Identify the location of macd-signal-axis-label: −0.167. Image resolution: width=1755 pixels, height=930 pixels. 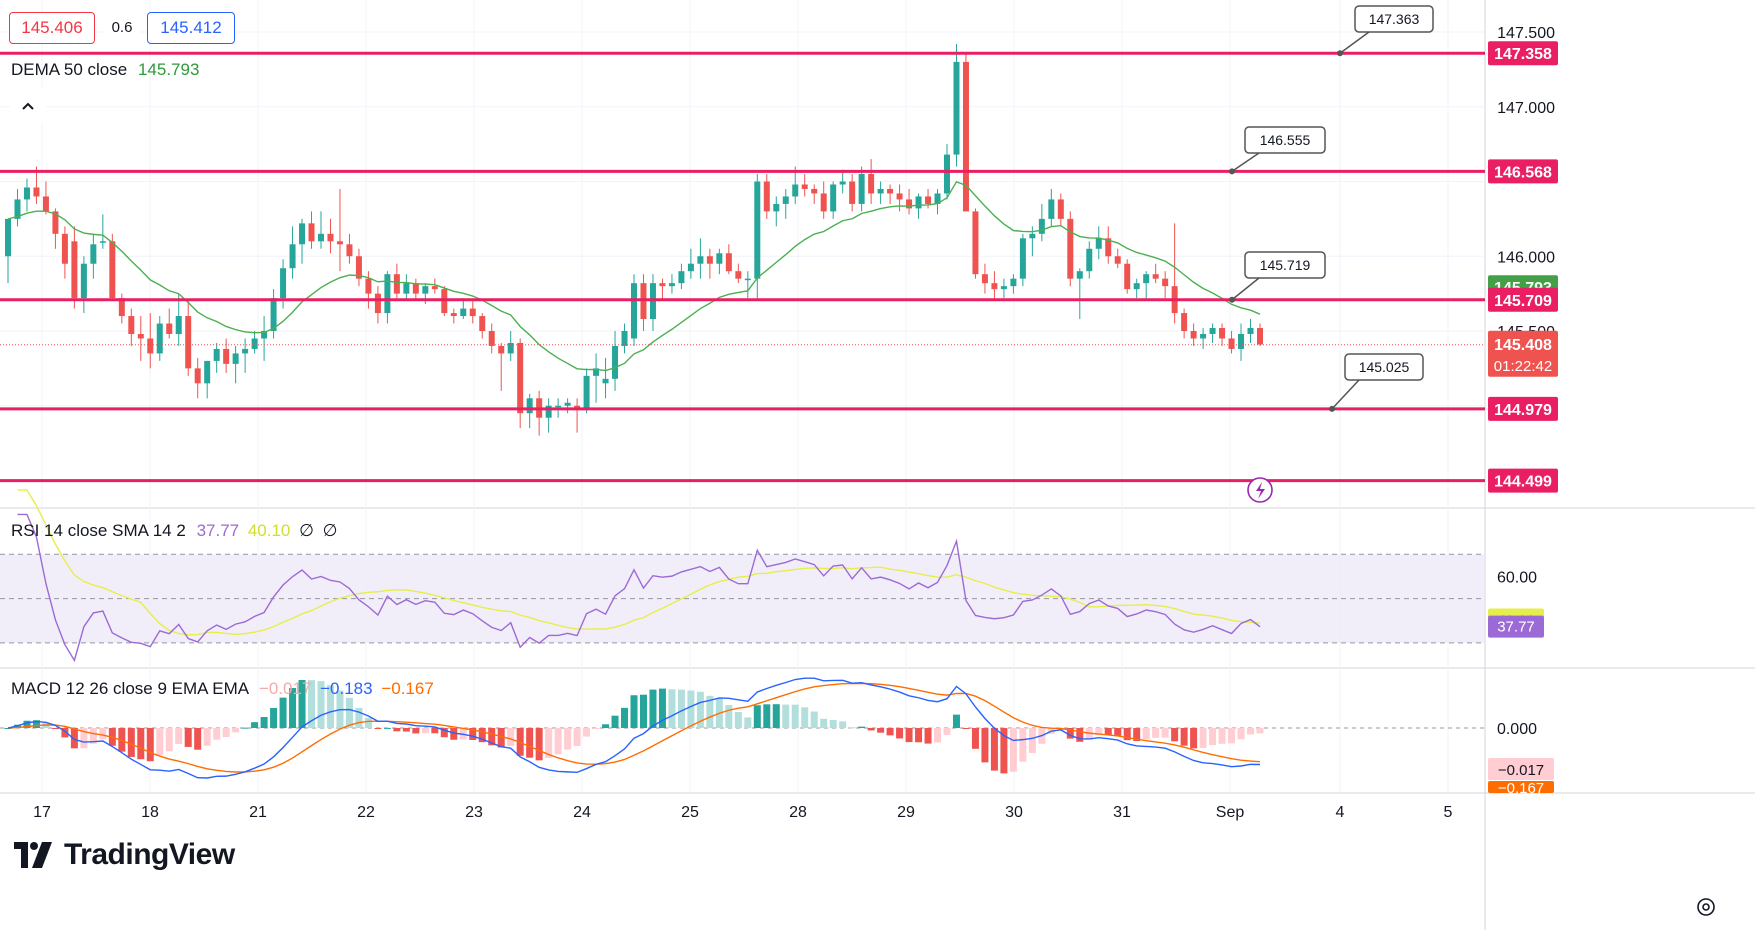
(1521, 788).